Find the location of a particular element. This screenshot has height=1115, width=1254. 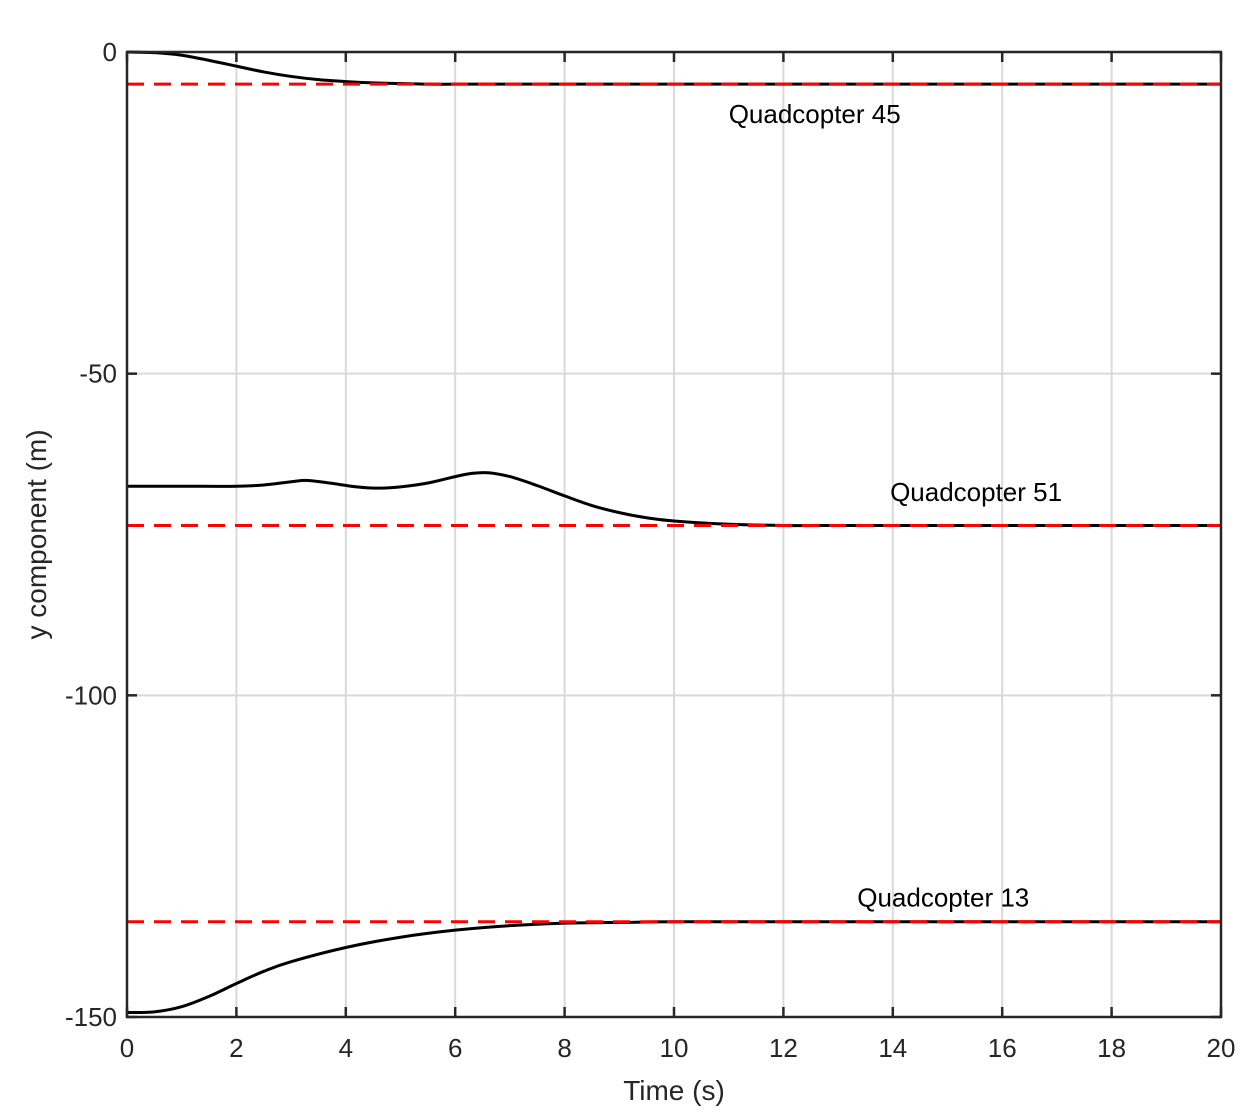

y-tick-label: -50 is located at coordinates (98, 374).